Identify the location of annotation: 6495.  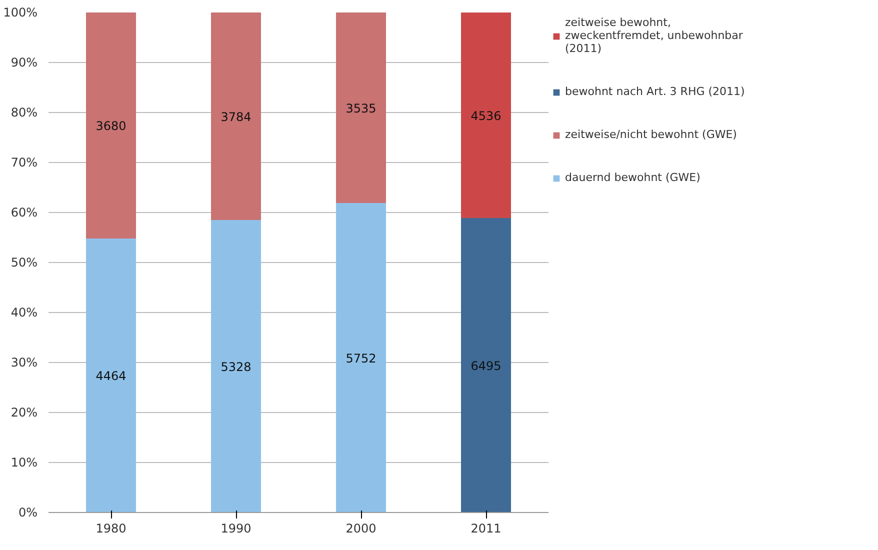
(486, 365).